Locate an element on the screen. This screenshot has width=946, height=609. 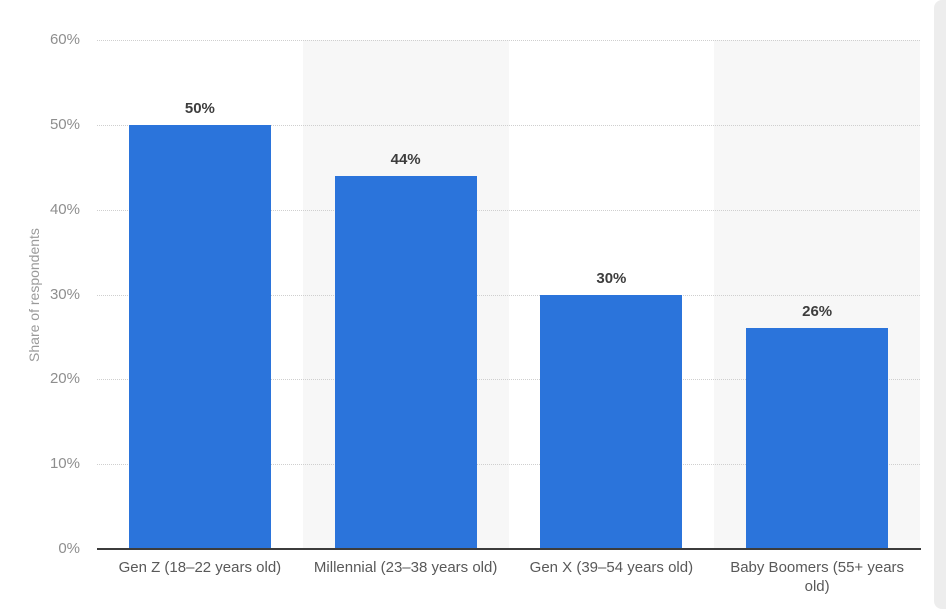
value-label: 50% is located at coordinates (199, 108).